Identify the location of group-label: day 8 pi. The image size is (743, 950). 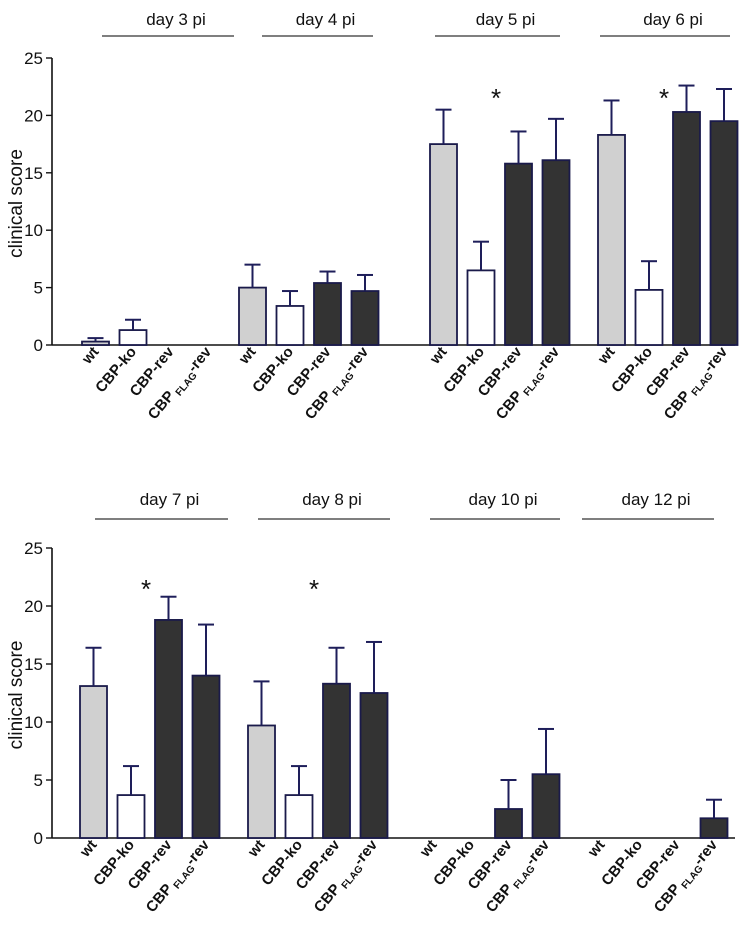
(332, 499).